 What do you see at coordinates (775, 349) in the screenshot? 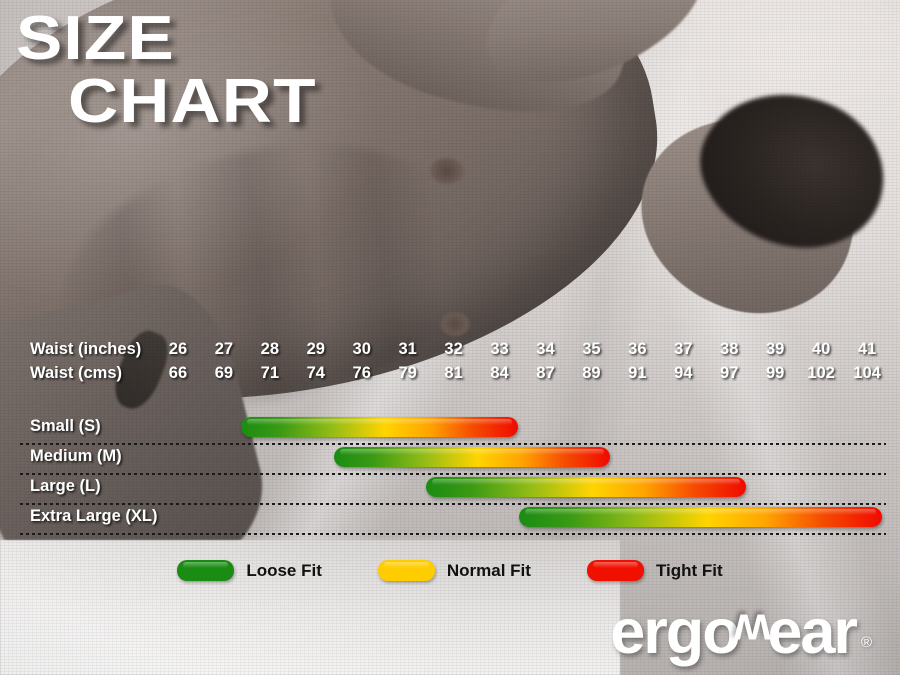
I see `measurement-value: 39` at bounding box center [775, 349].